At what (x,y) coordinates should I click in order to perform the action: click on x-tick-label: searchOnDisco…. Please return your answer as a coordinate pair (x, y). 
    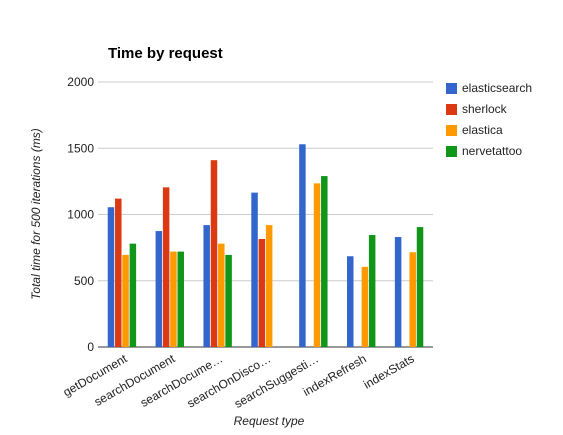
    Looking at the image, I should click on (229, 380).